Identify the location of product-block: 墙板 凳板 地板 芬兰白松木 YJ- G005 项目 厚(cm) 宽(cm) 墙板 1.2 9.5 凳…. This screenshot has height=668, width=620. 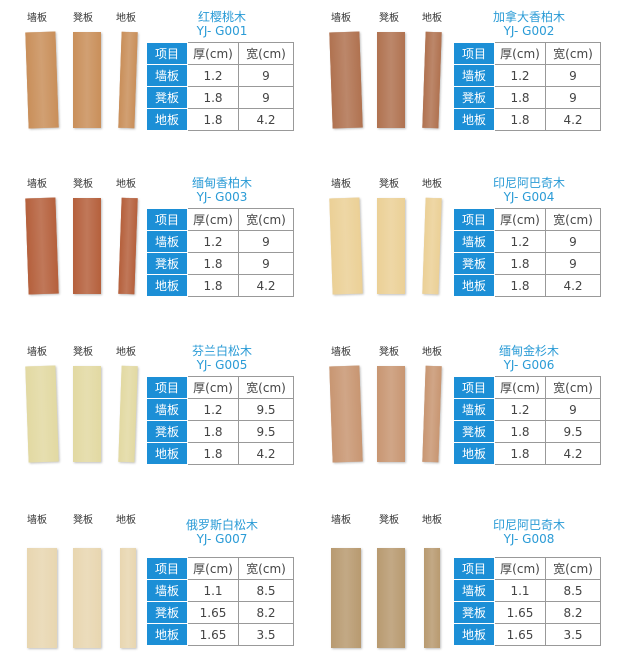
(155, 417).